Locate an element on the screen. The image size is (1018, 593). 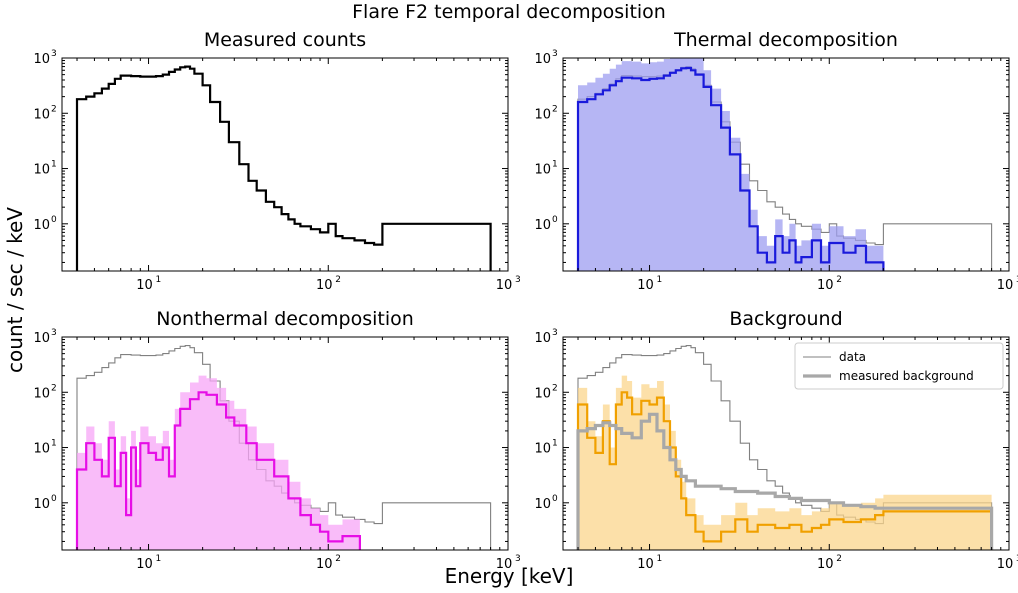
thermal-error-band is located at coordinates (731, 164).